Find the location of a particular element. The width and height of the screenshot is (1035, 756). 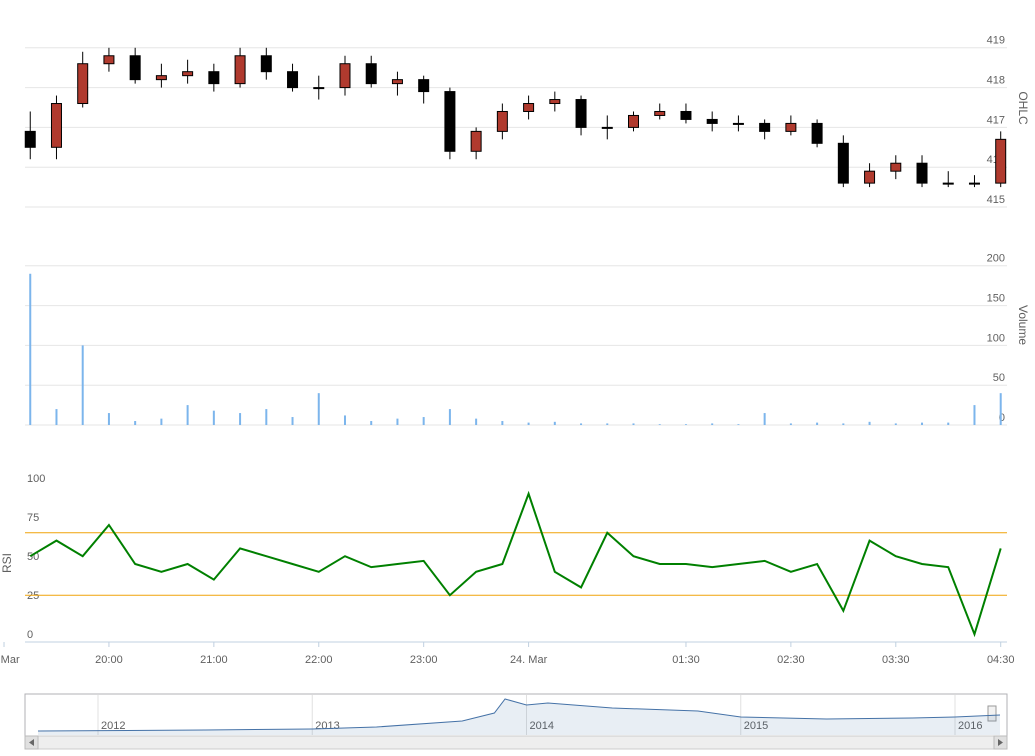

x-tick-label: 2016 is located at coordinates (970, 726).